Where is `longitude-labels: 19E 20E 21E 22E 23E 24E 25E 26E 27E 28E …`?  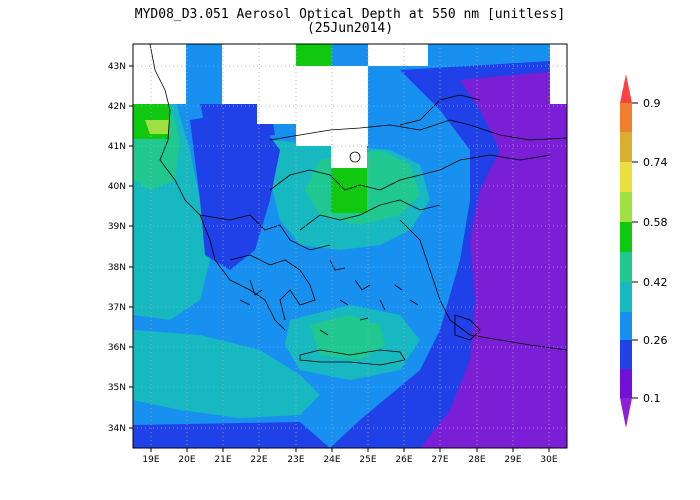 longitude-labels: 19E 20E 21E 22E 23E 24E 25E 26E 27E 28E … is located at coordinates (349, 460).